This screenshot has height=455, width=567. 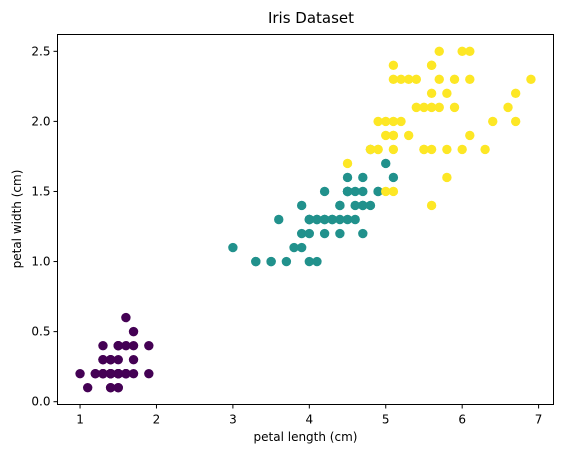 What do you see at coordinates (40, 121) in the screenshot?
I see `y-tick-label: 2.0` at bounding box center [40, 121].